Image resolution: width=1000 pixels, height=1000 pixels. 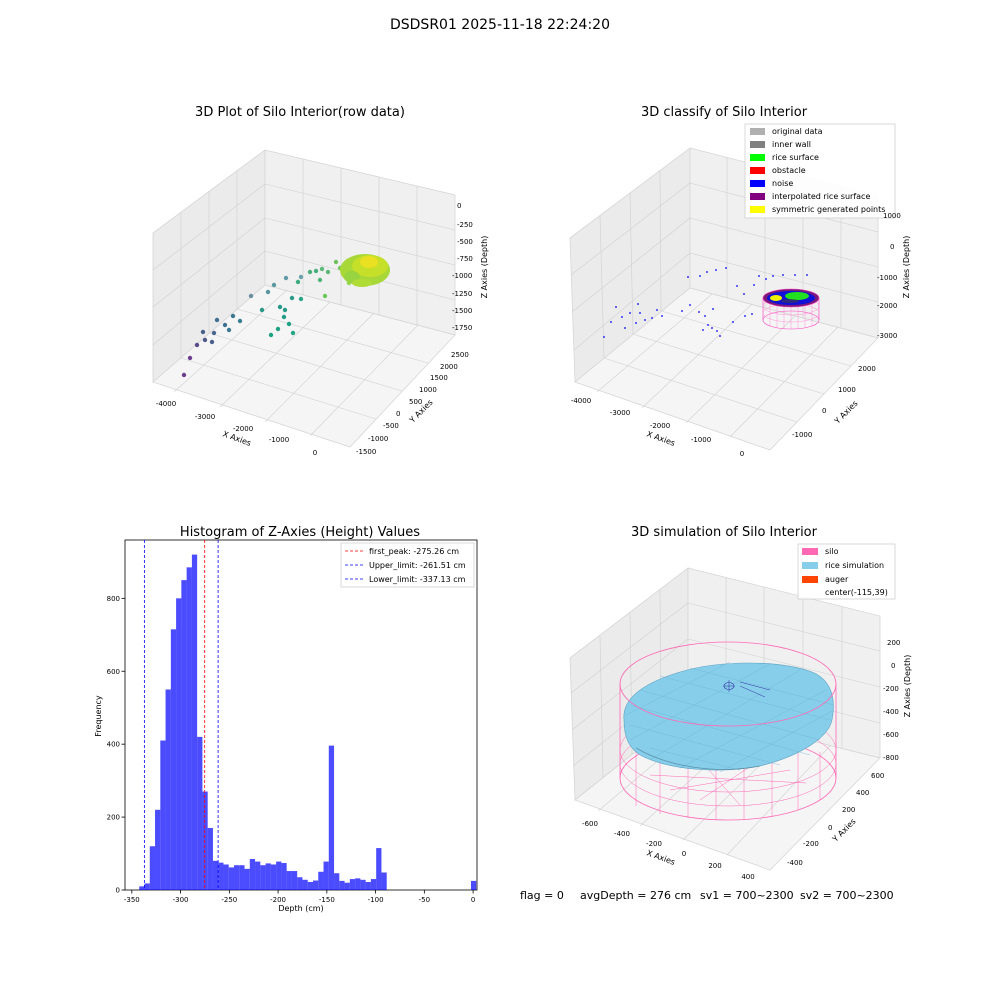 What do you see at coordinates (660, 857) in the screenshot?
I see `simulation-x-axis-label: X Axies` at bounding box center [660, 857].